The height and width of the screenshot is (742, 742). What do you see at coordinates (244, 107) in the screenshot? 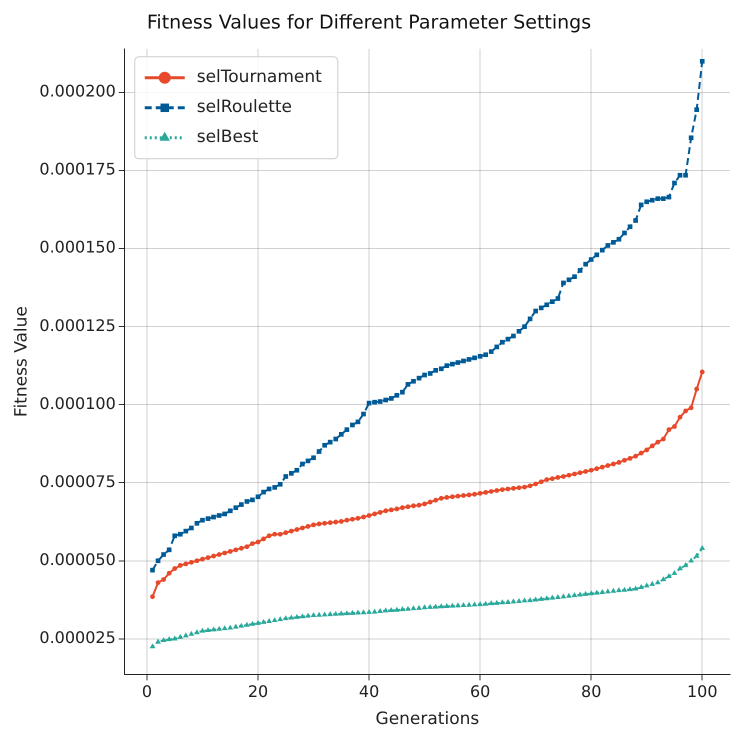
I see `legend-label: selRoulette` at bounding box center [244, 107].